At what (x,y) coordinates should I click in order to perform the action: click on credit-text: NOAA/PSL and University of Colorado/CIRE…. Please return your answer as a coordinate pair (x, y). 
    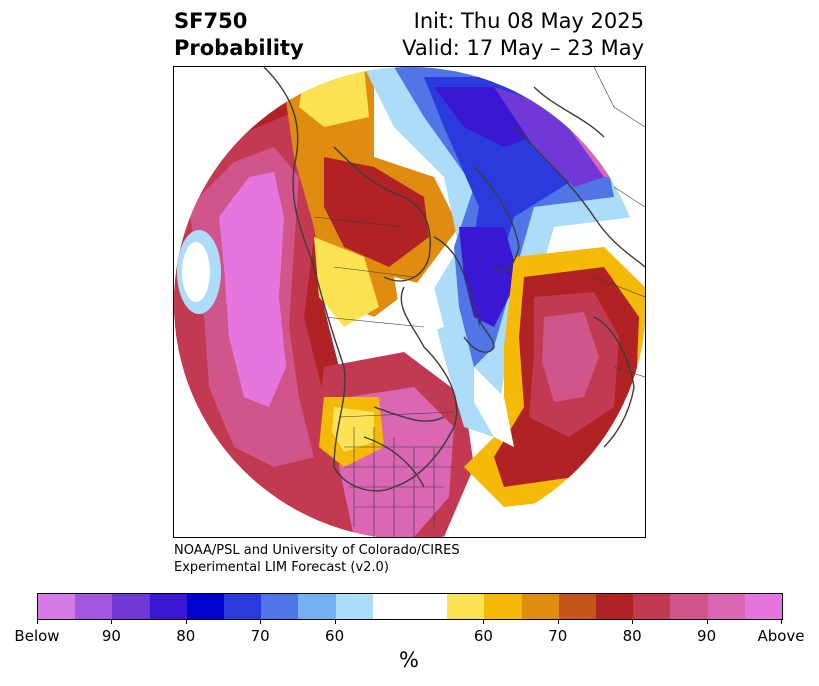
    Looking at the image, I should click on (317, 559).